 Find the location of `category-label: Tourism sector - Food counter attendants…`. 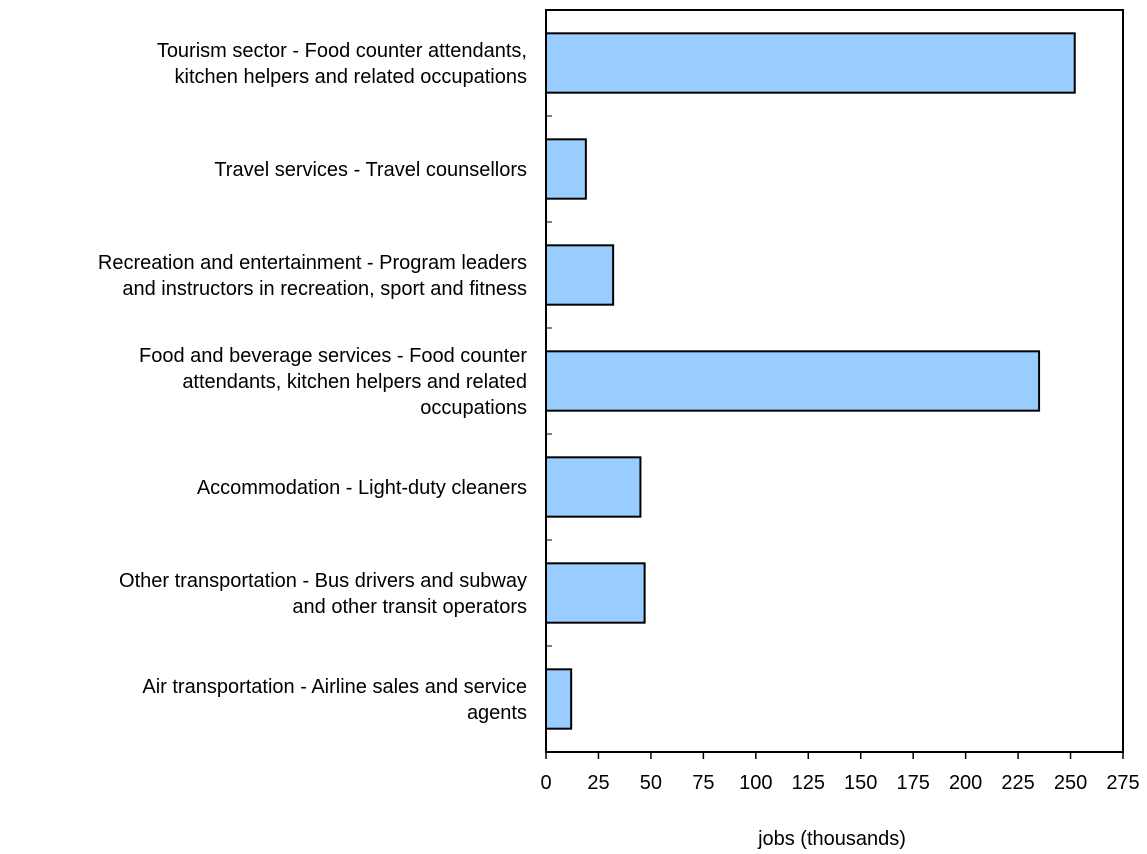

category-label: Tourism sector - Food counter attendants… is located at coordinates (342, 64).